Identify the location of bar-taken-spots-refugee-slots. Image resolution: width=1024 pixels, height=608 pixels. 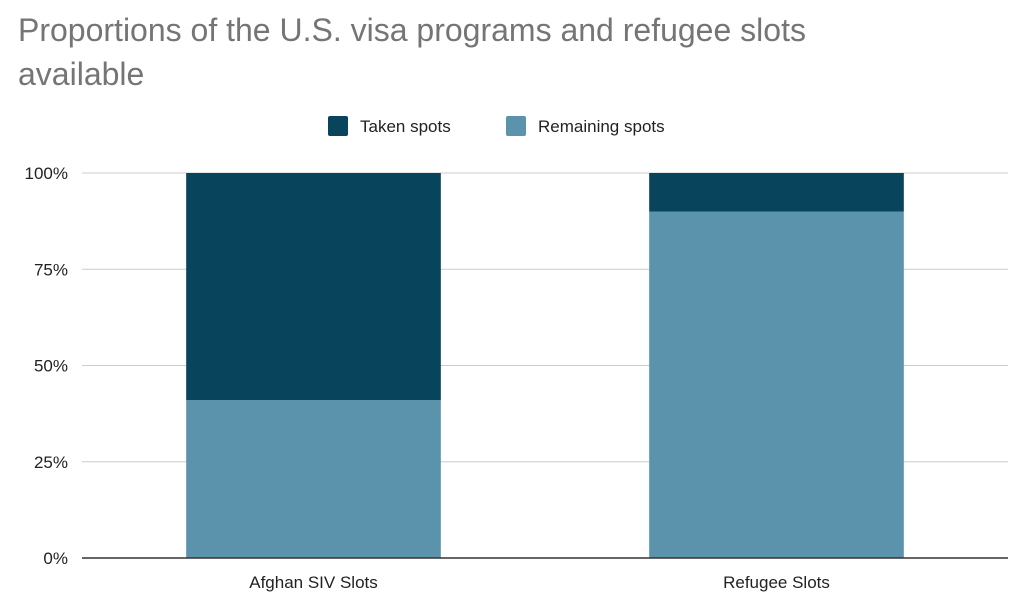
(776, 192).